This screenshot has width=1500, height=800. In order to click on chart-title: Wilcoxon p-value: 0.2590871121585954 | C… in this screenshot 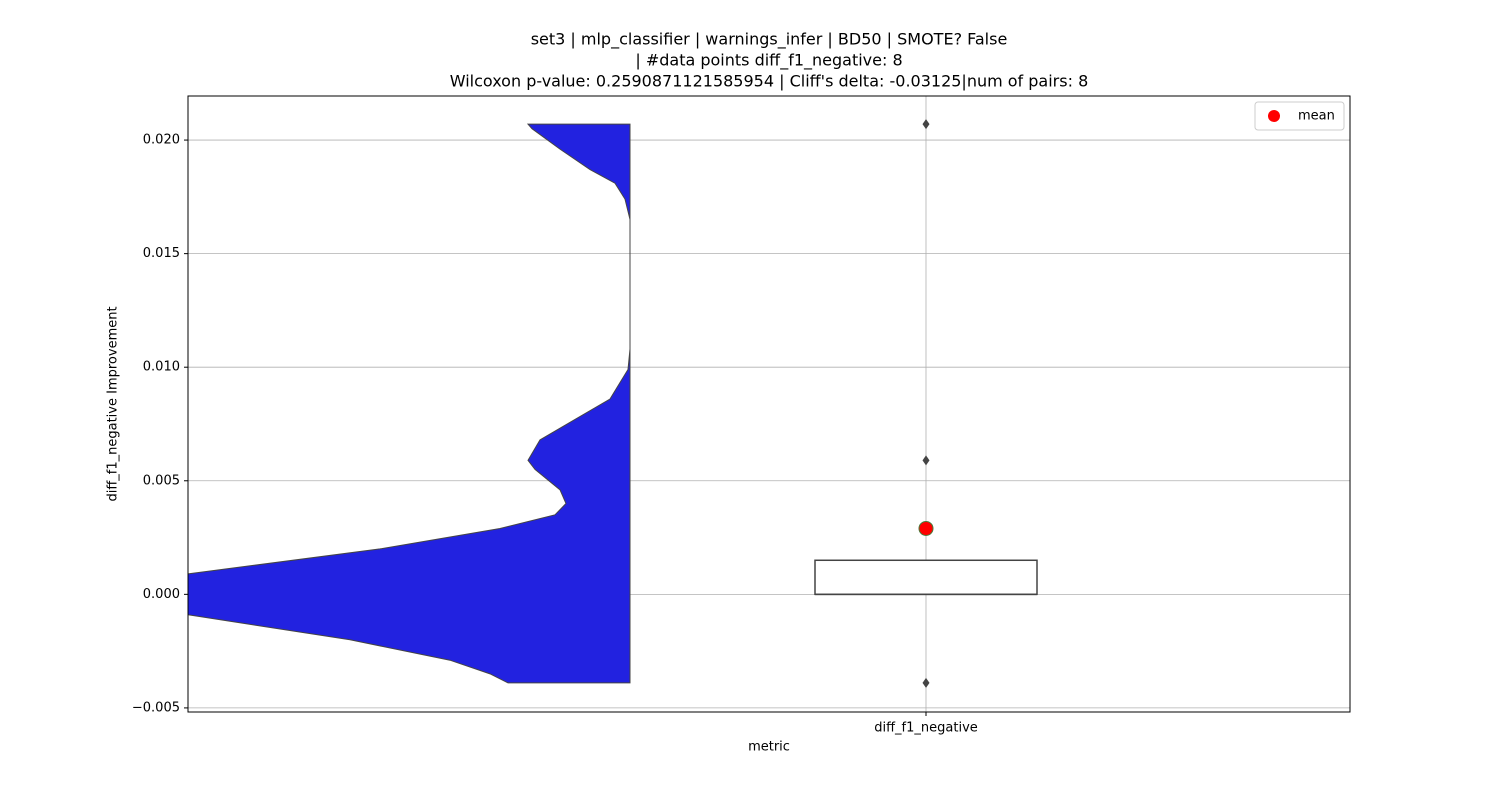, I will do `click(769, 81)`.